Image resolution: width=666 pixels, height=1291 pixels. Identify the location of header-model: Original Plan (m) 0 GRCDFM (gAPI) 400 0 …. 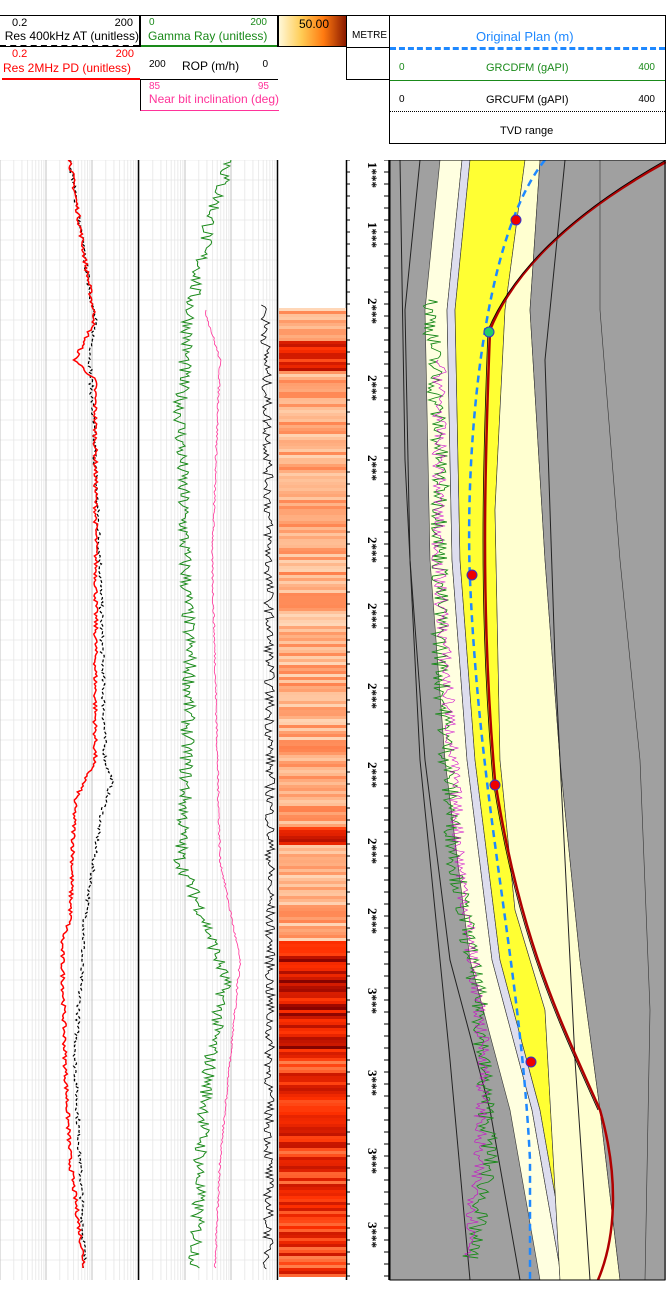
(527, 79).